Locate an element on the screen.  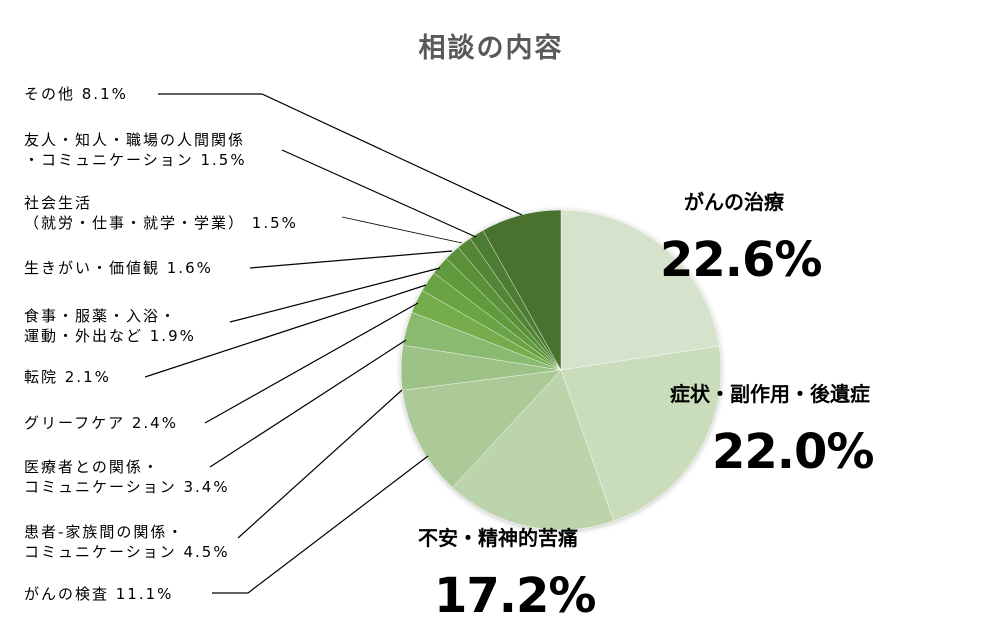
leader-line-grief is located at coordinates (311, 363).